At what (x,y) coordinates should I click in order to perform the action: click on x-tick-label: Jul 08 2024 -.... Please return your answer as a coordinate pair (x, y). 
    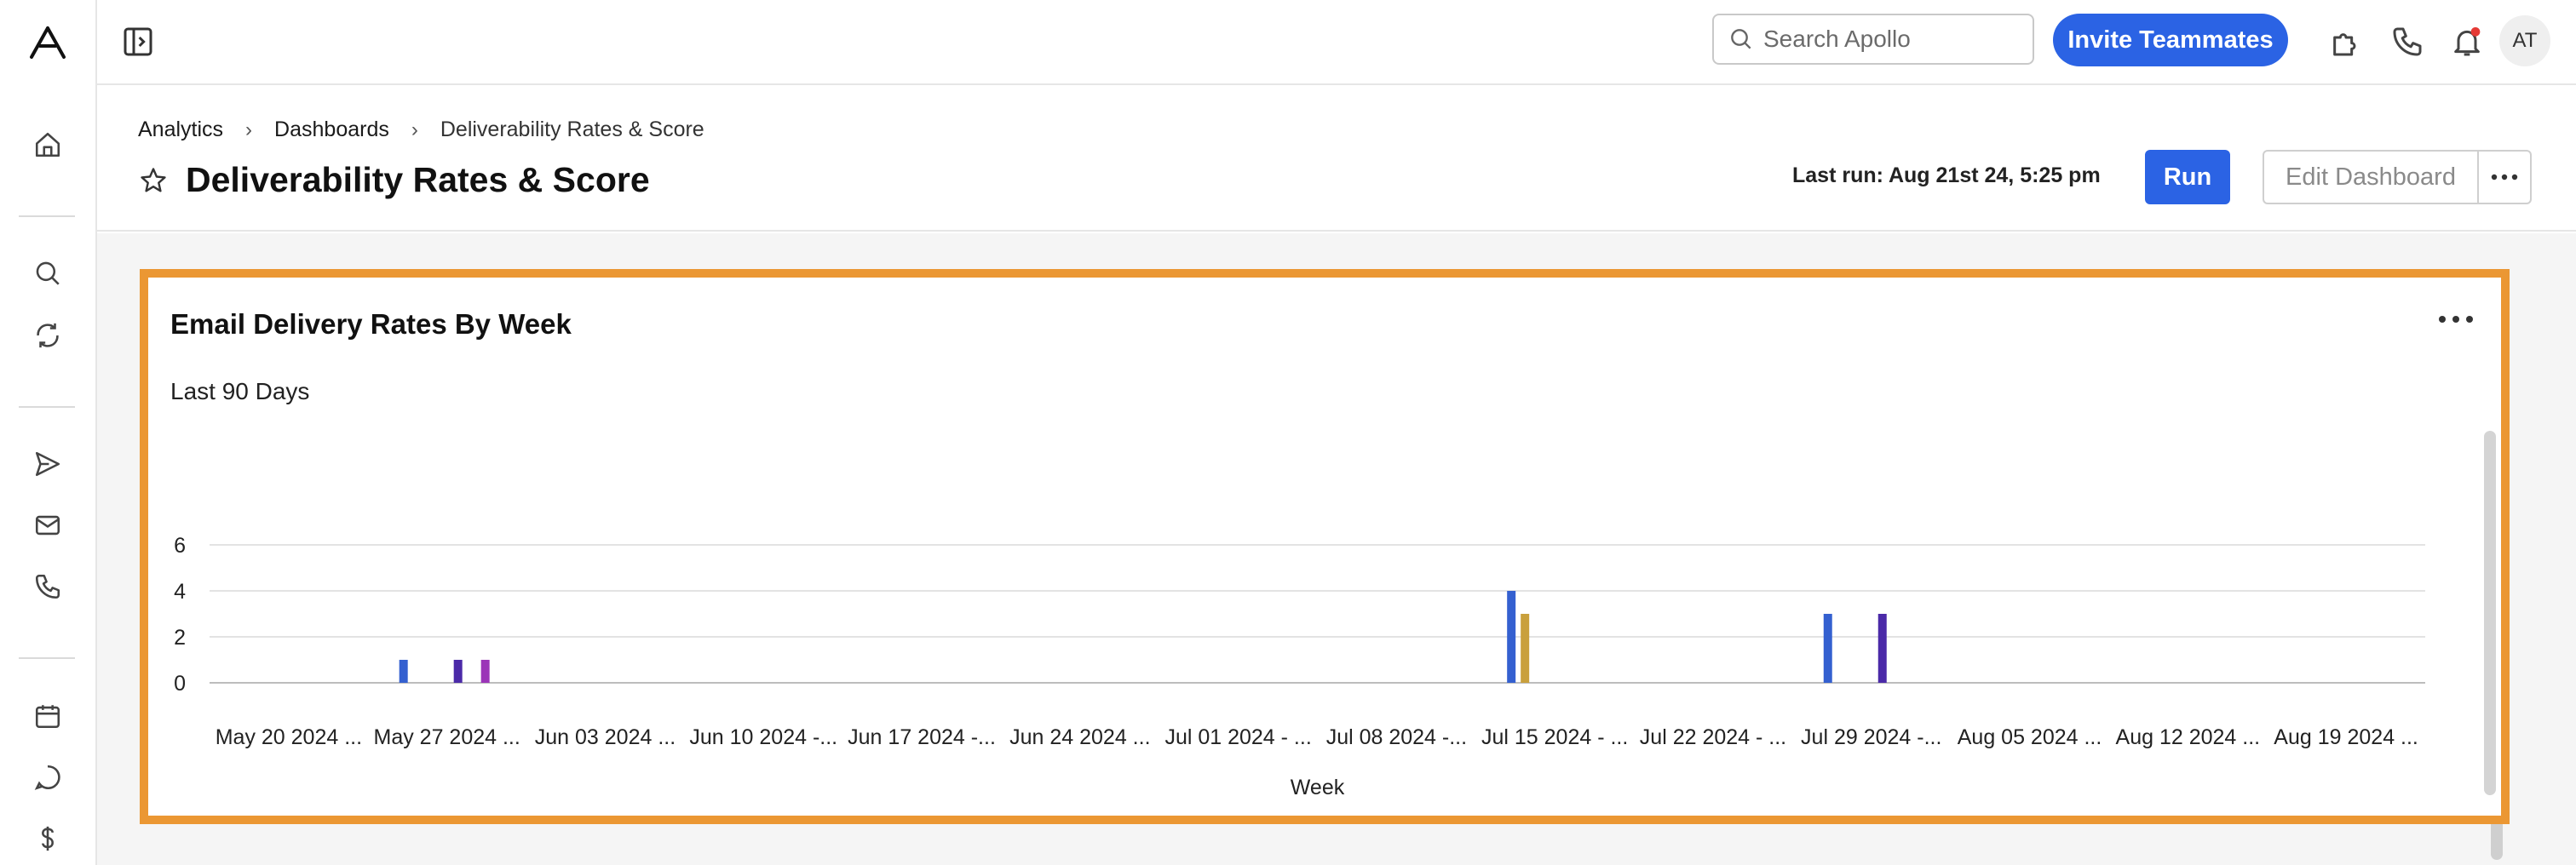
    Looking at the image, I should click on (1397, 737).